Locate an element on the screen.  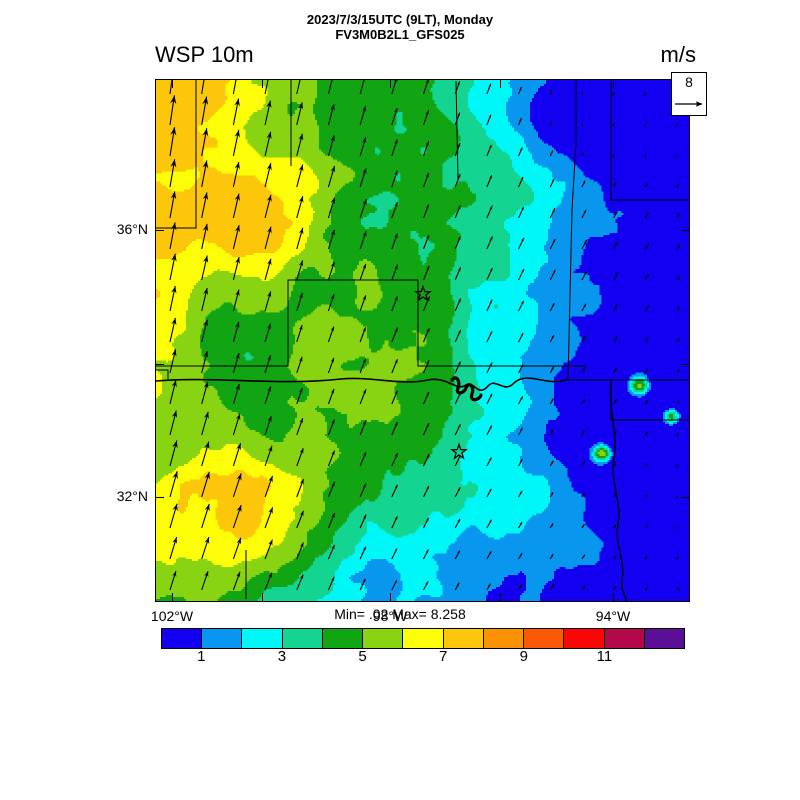
lon-tick-top--100 is located at coordinates (262, 83).